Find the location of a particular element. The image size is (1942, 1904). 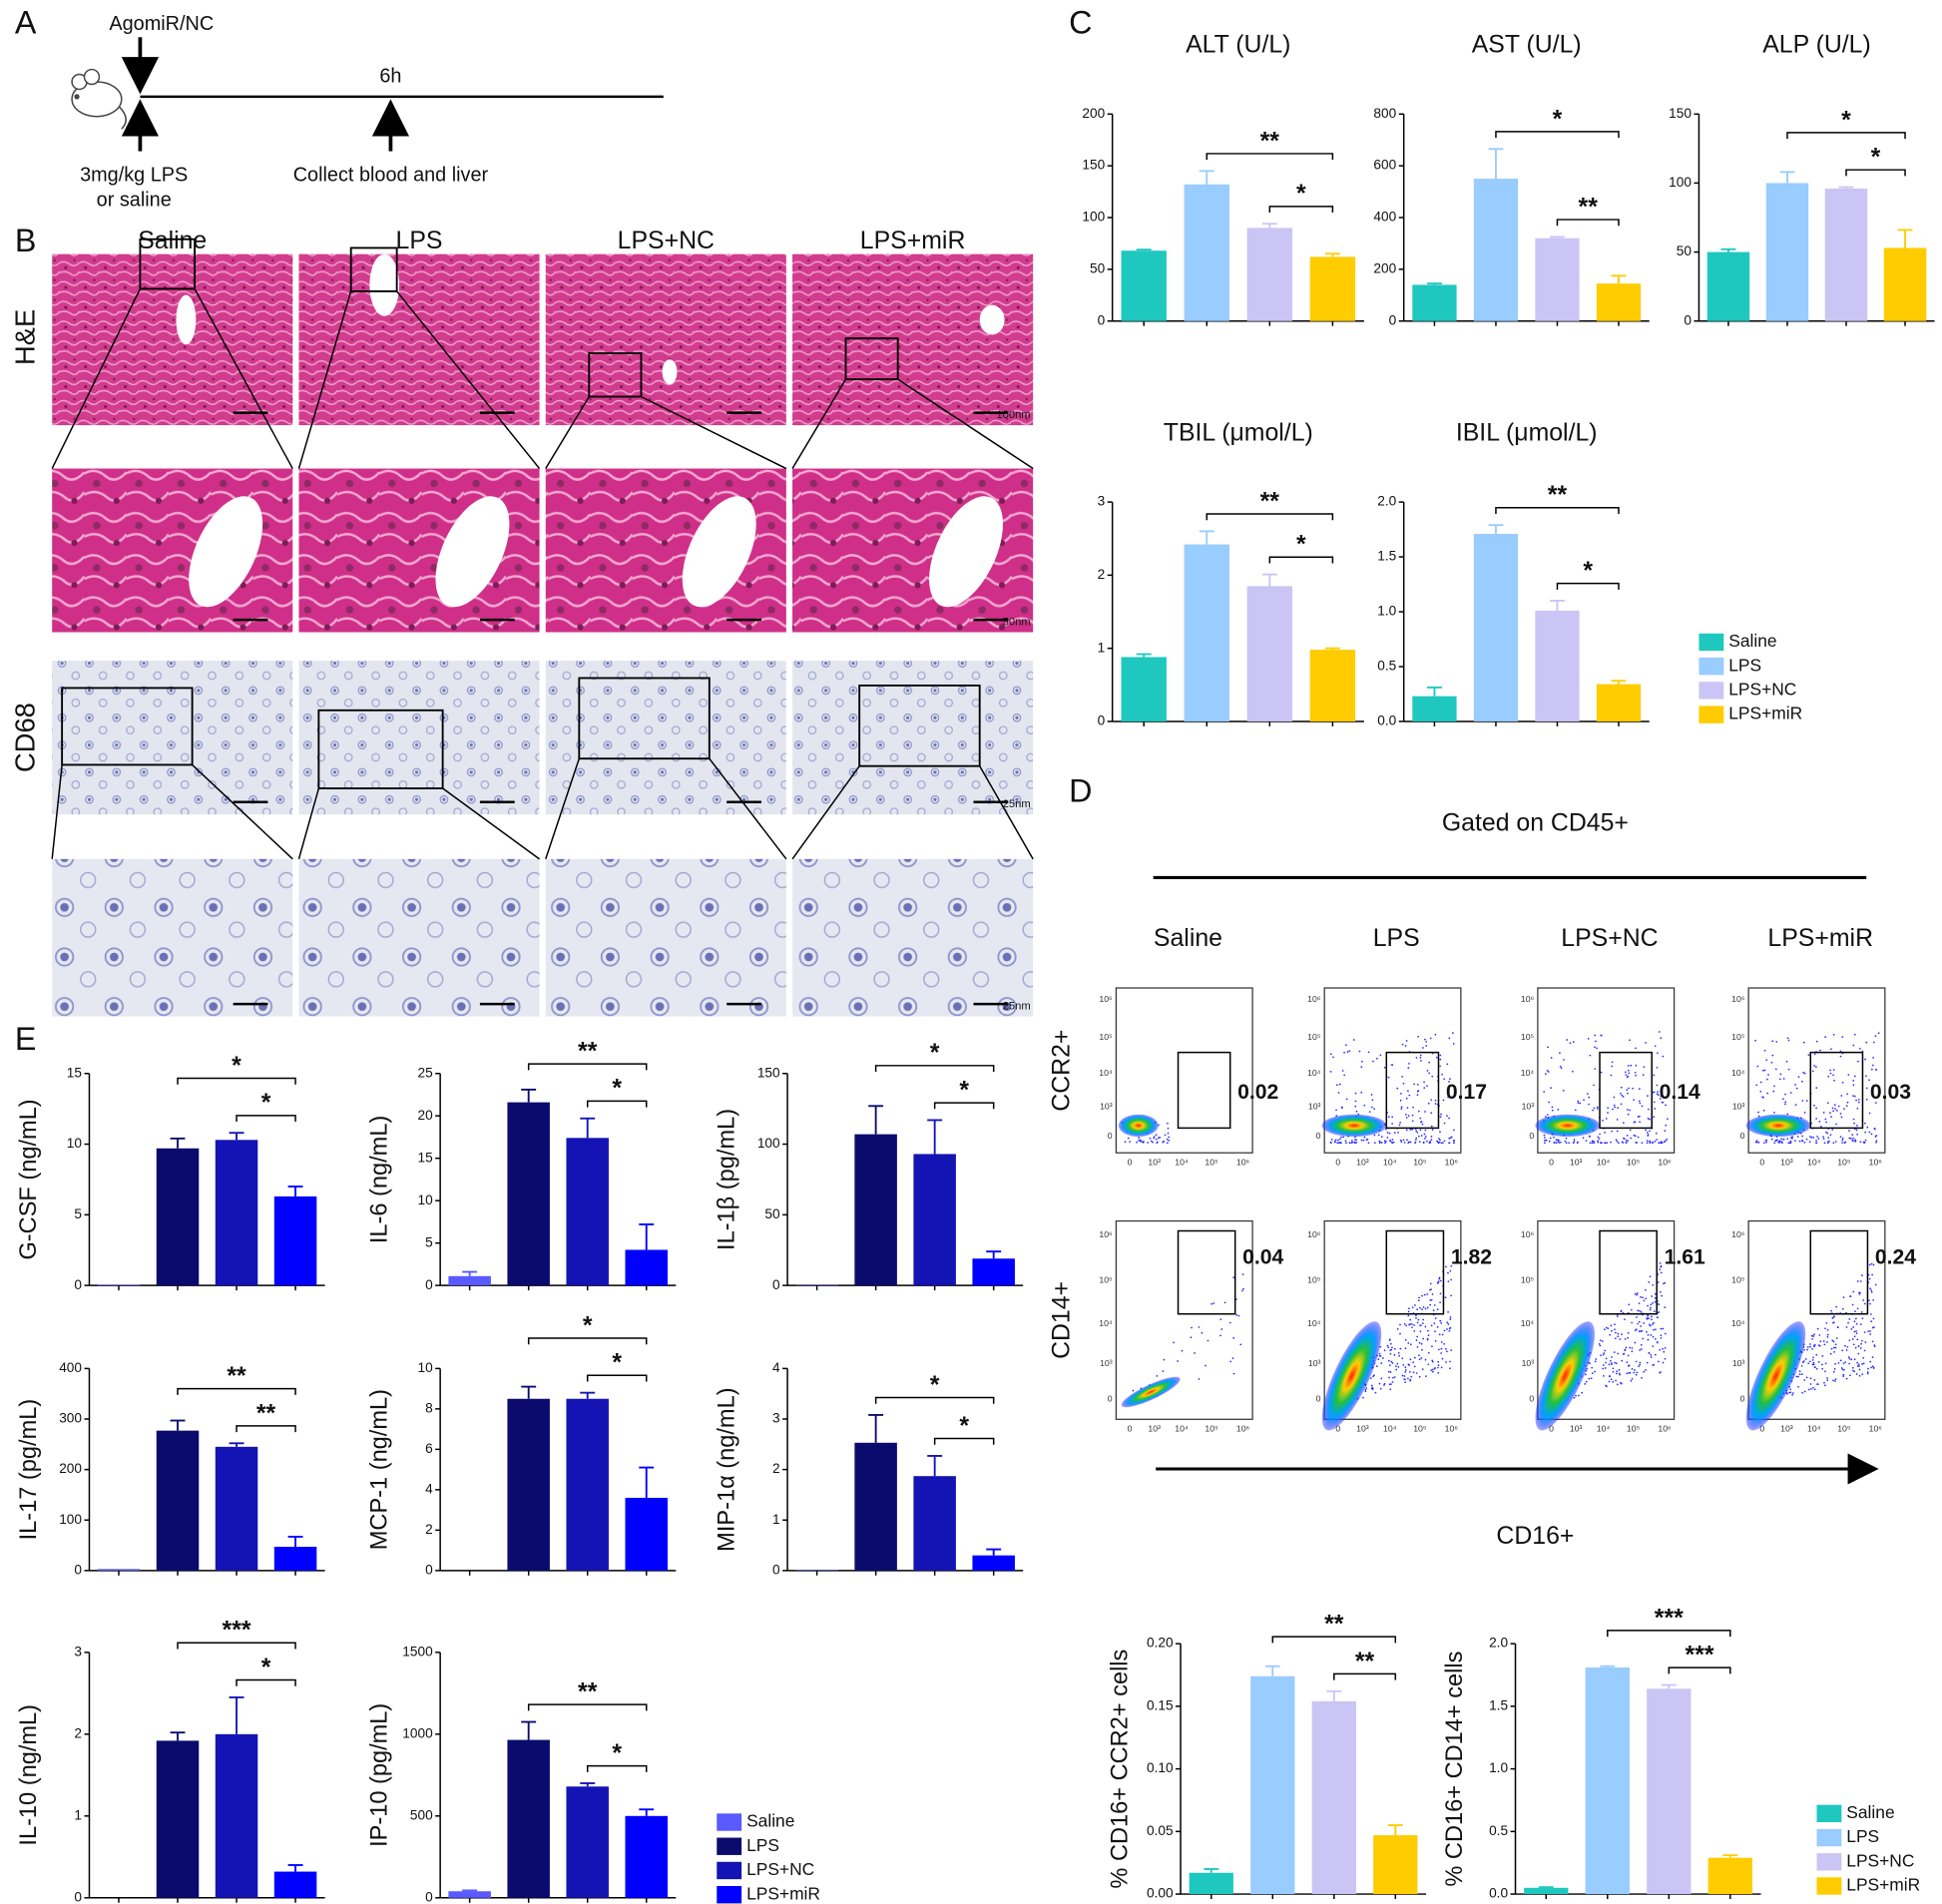

flow-tick: 10⁶ is located at coordinates (1452, 1162).